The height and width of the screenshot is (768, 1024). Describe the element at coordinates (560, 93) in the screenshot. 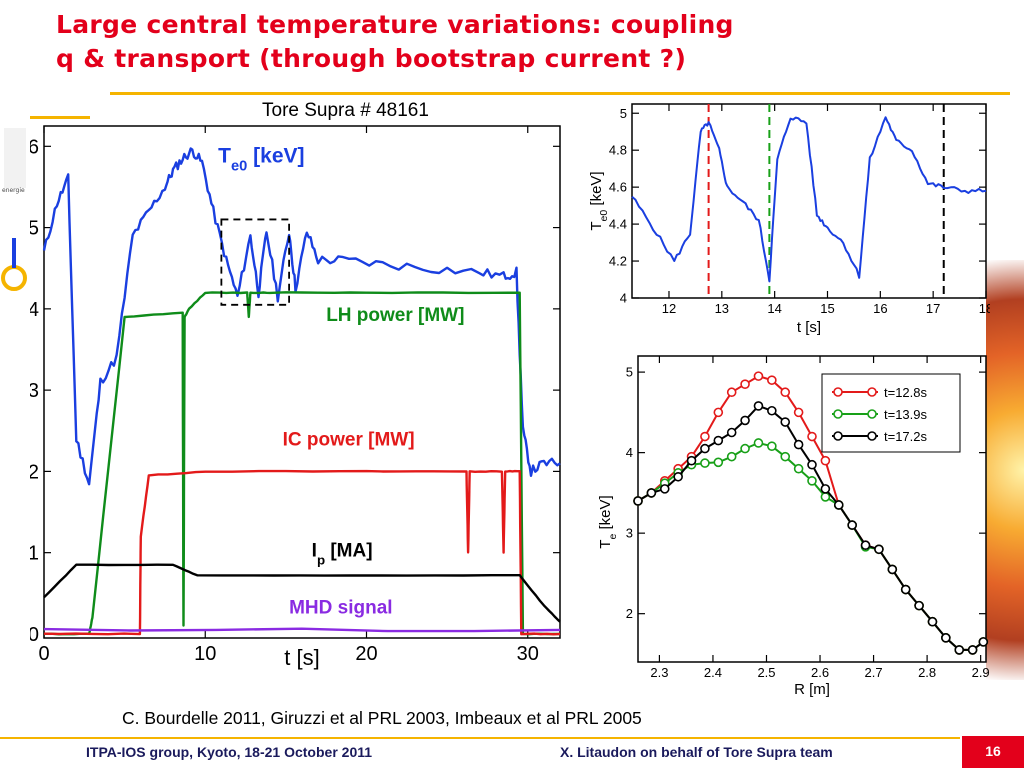

I see `title-underline` at that location.